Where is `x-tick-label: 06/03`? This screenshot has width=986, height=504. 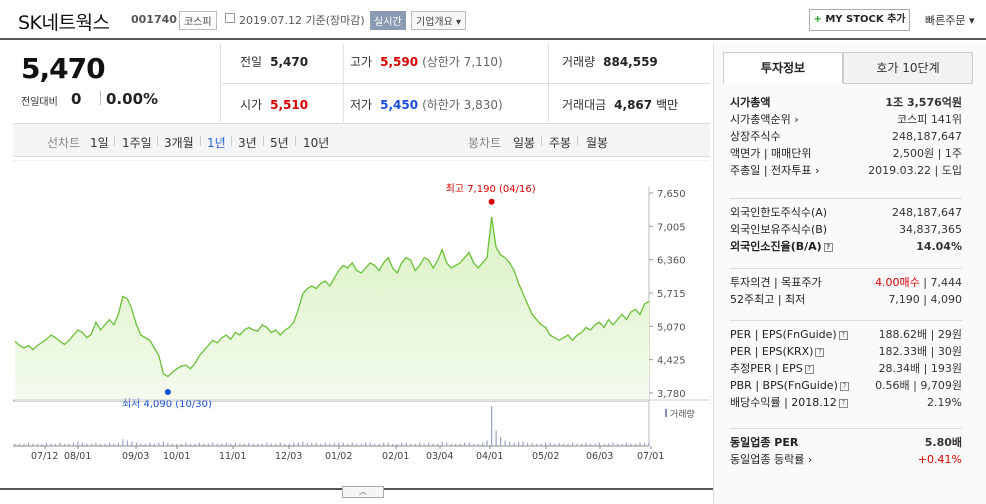 x-tick-label: 06/03 is located at coordinates (599, 456).